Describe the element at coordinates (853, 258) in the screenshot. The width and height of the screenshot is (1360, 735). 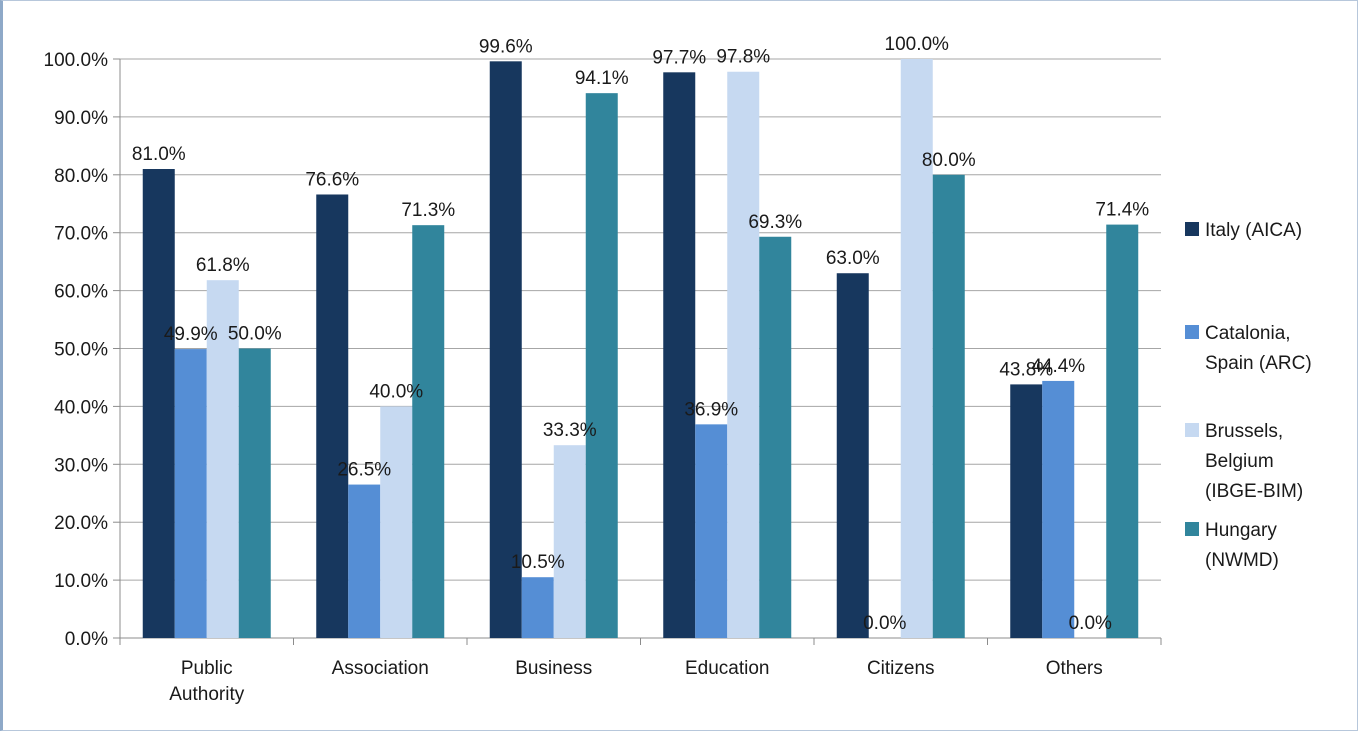
I see `data-label: 63.0%` at that location.